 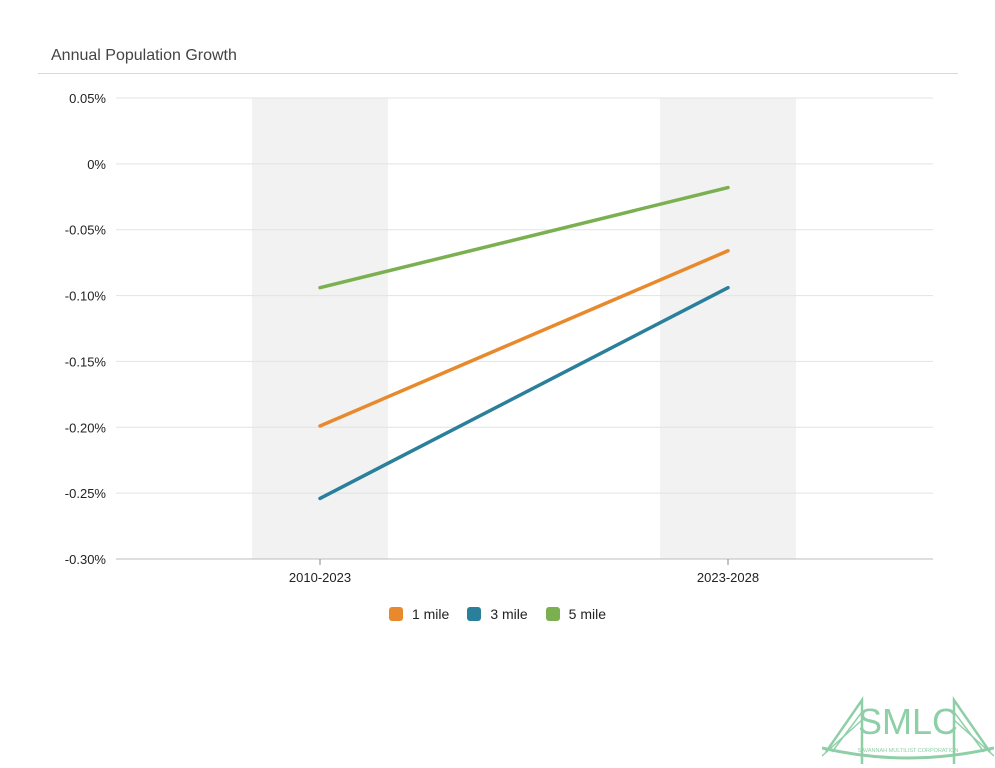 I want to click on legend-item: 3 mile, so click(x=497, y=614).